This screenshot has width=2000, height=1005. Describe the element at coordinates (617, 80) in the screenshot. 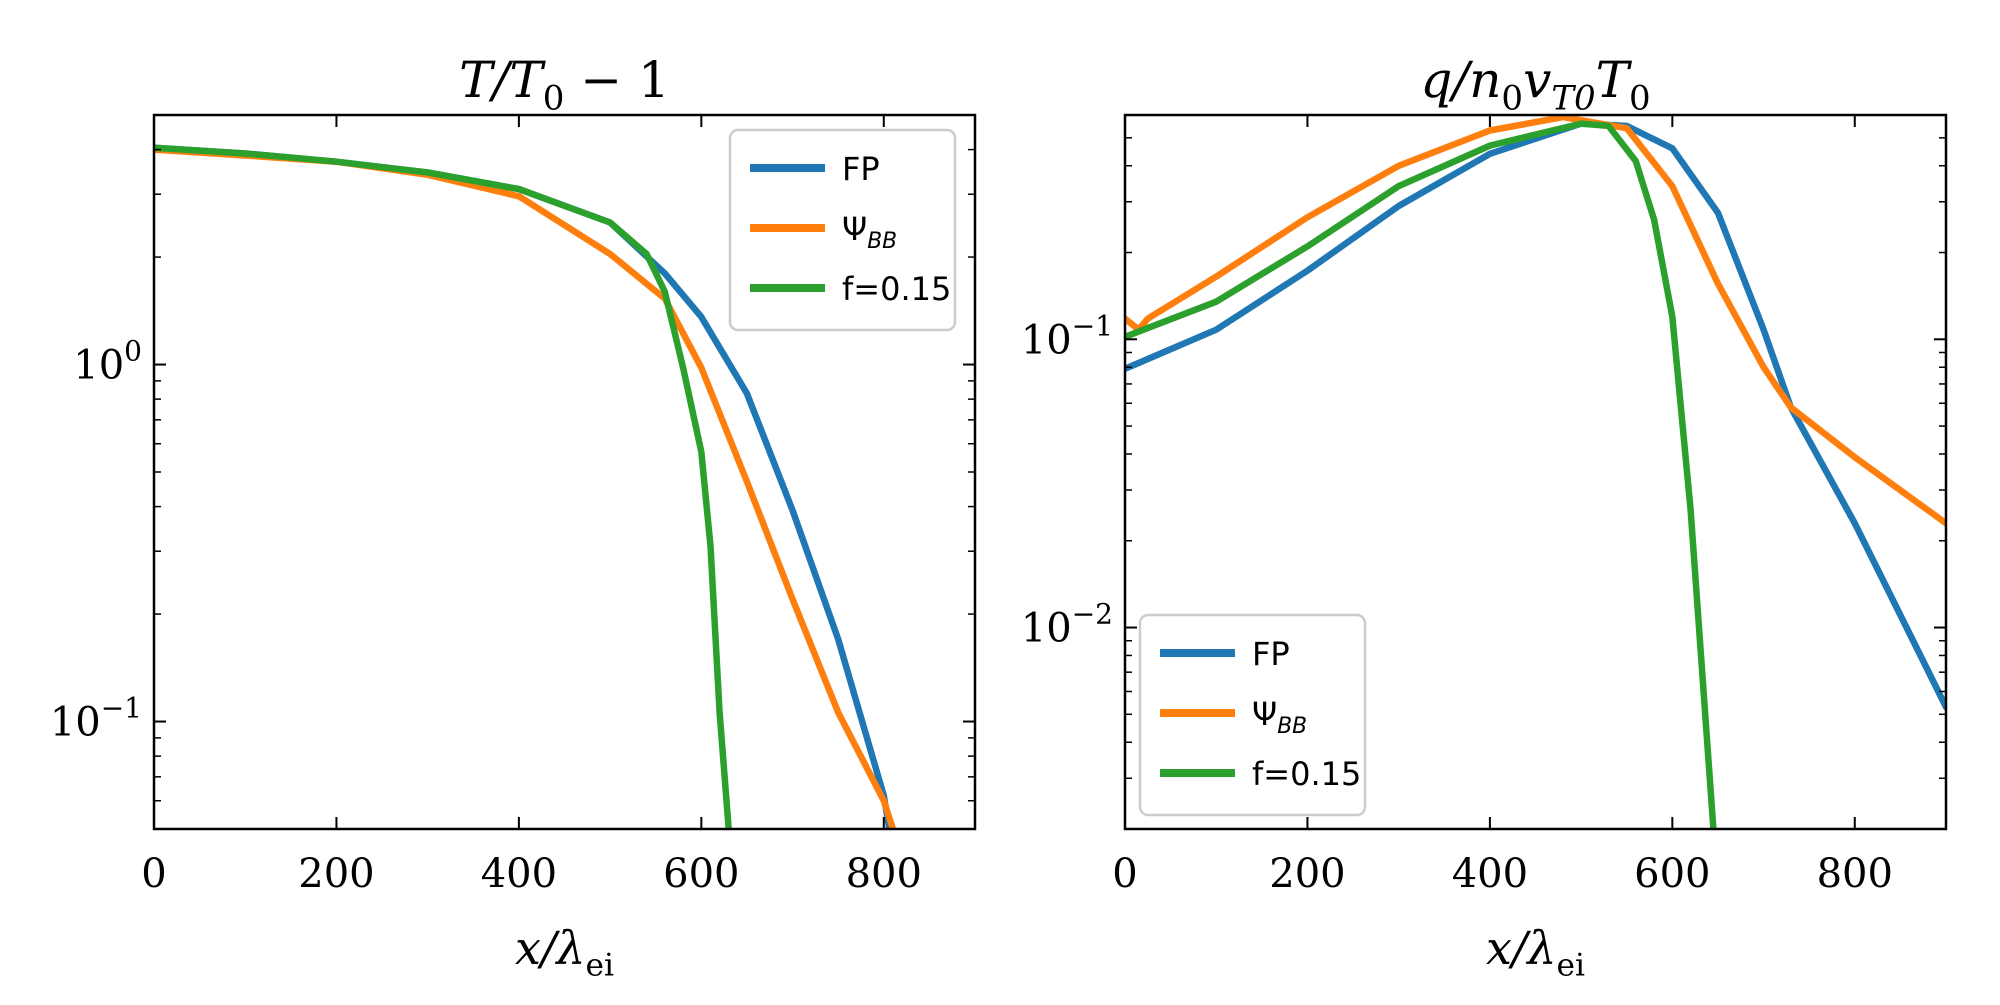

I see `text-segment: − 1` at that location.